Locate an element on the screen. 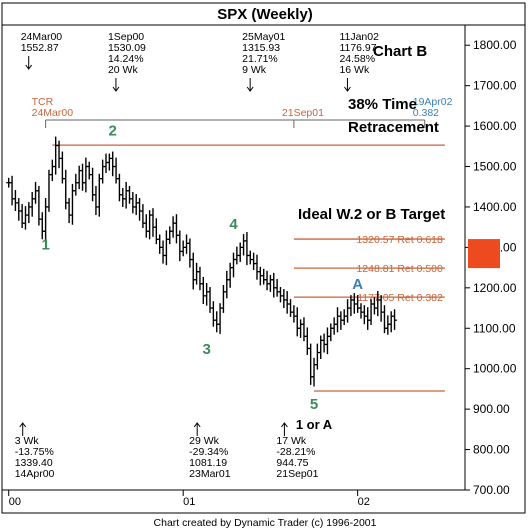  top-annotation-line: 24Mar00 is located at coordinates (42, 37).